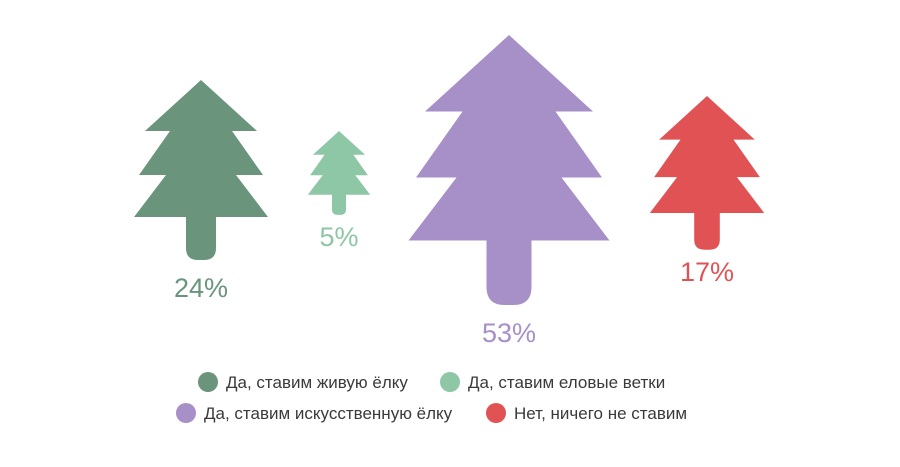 Image resolution: width=900 pixels, height=467 pixels. What do you see at coordinates (186, 413) in the screenshot?
I see `legend-marker-artificial-tree` at bounding box center [186, 413].